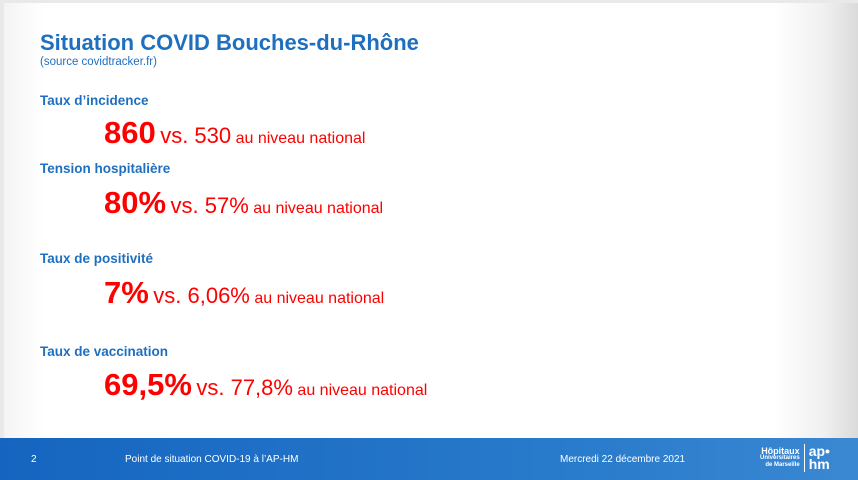 Image resolution: width=858 pixels, height=480 pixels. I want to click on indicator-value-positivity: 7% vs. 6,06% au niveau national, so click(244, 293).